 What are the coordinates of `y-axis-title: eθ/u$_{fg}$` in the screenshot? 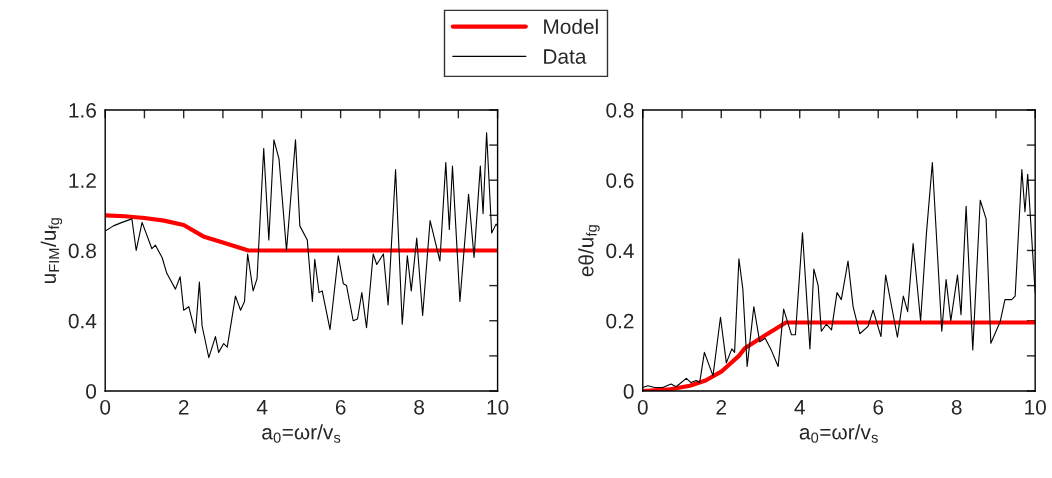 It's located at (589, 251).